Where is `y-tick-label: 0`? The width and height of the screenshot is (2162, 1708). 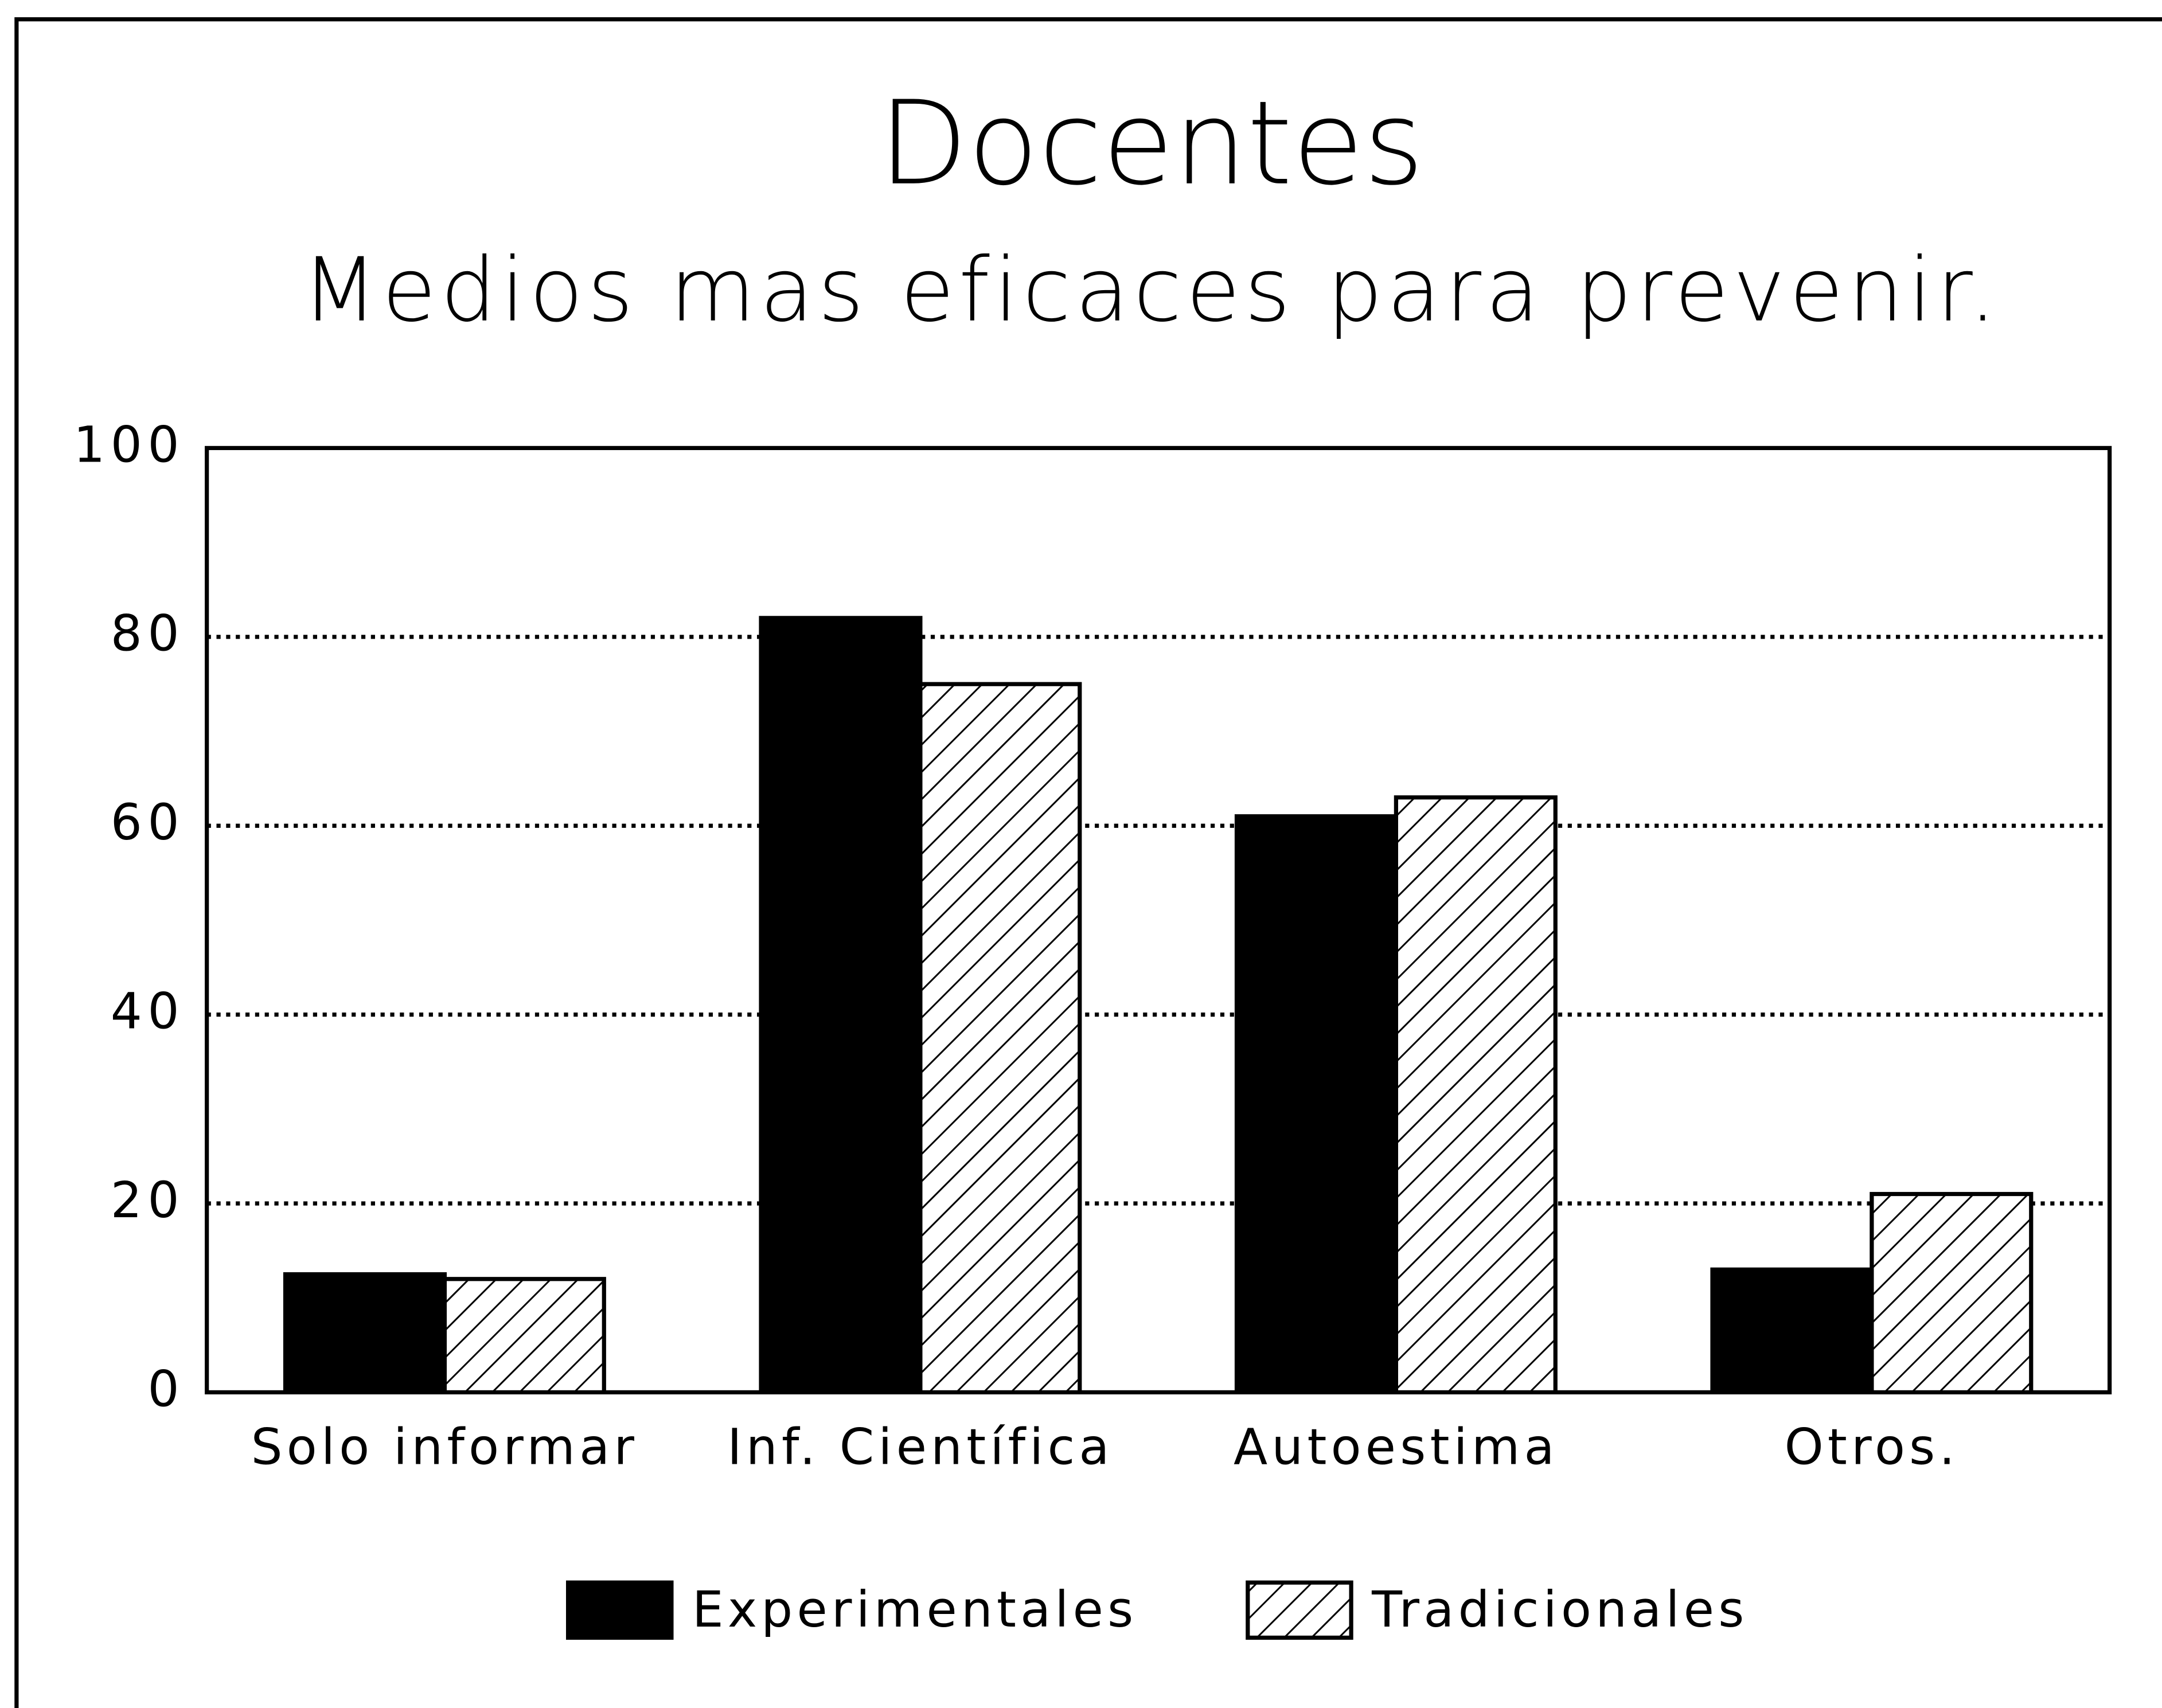
y-tick-label: 0 is located at coordinates (166, 1389).